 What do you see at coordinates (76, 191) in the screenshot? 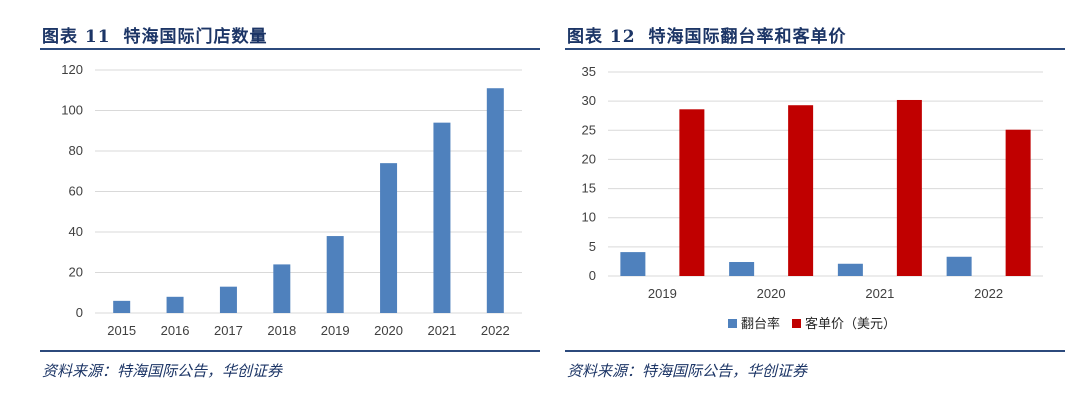
I see `y-tick-label: 60` at bounding box center [76, 191].